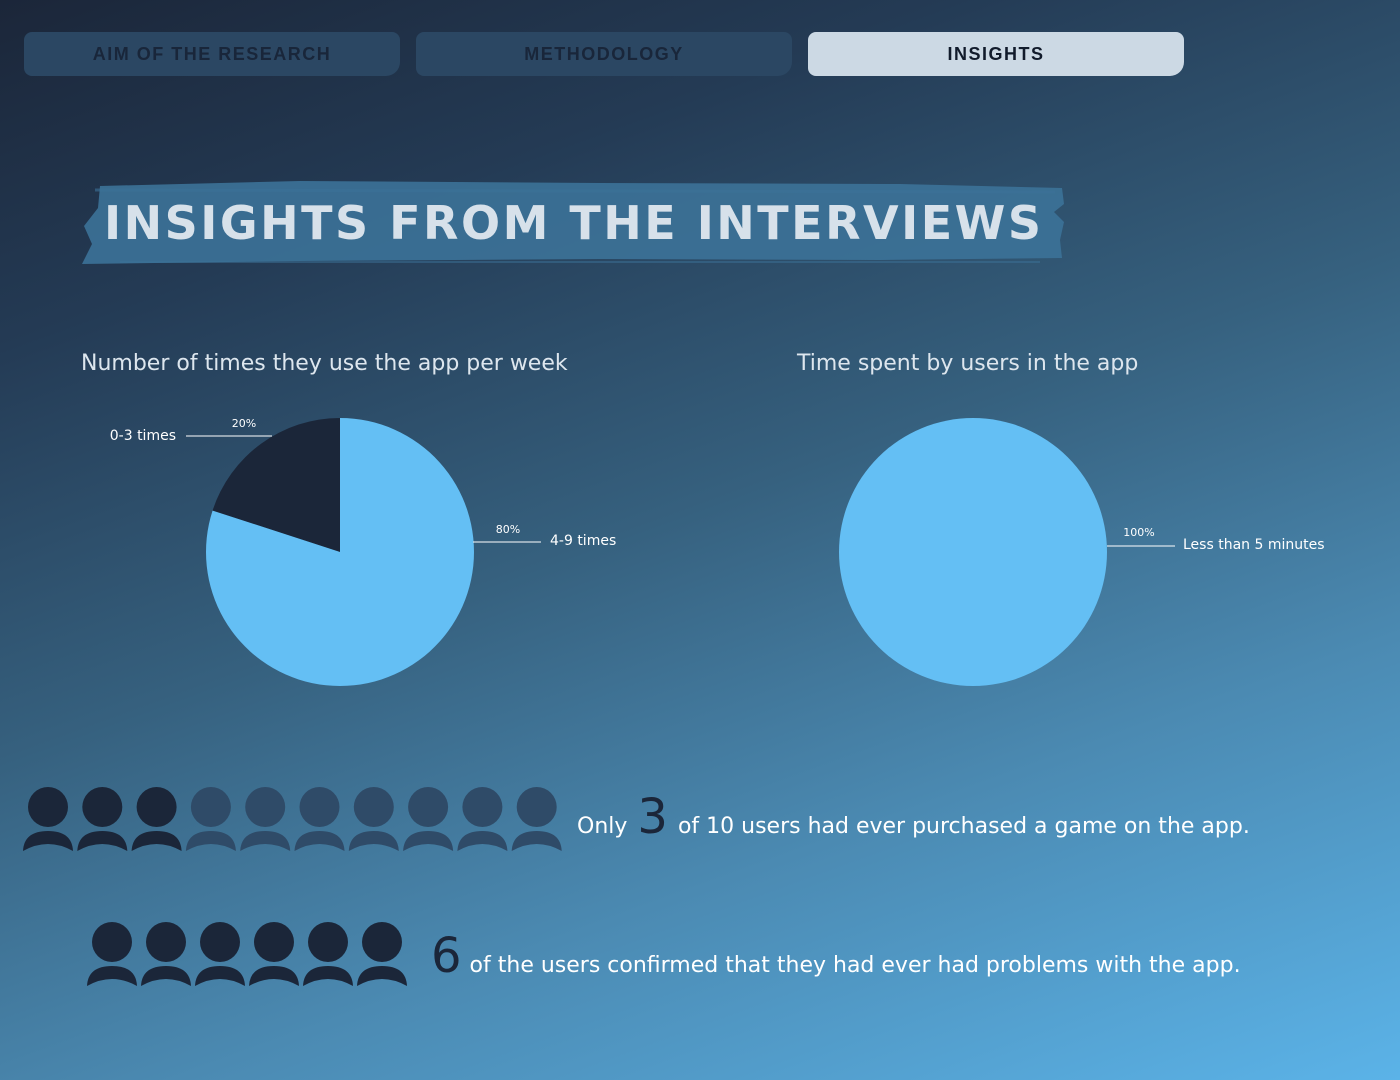  I want to click on tab-aim-of-the-research: AIM OF THE RESEARCH, so click(212, 54).